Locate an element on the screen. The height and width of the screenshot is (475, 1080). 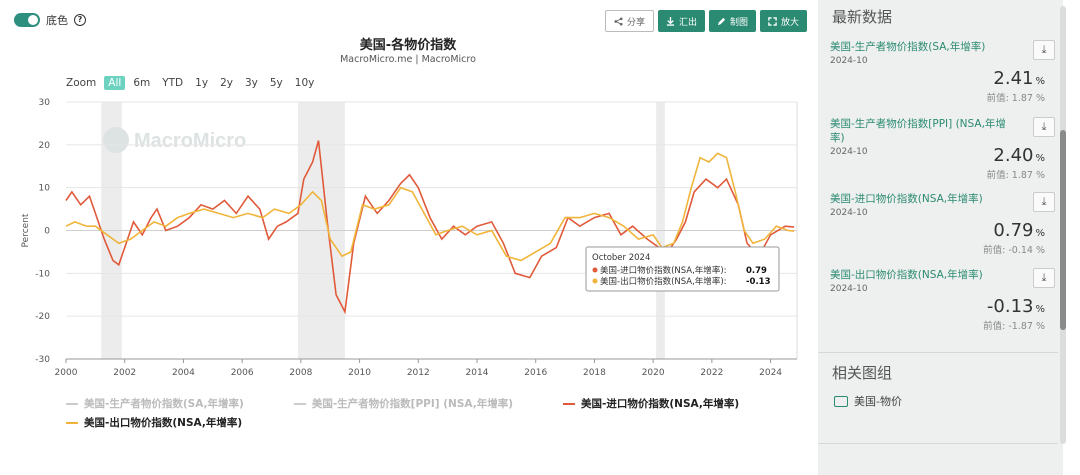
y-tick-label: 10 is located at coordinates (45, 189).